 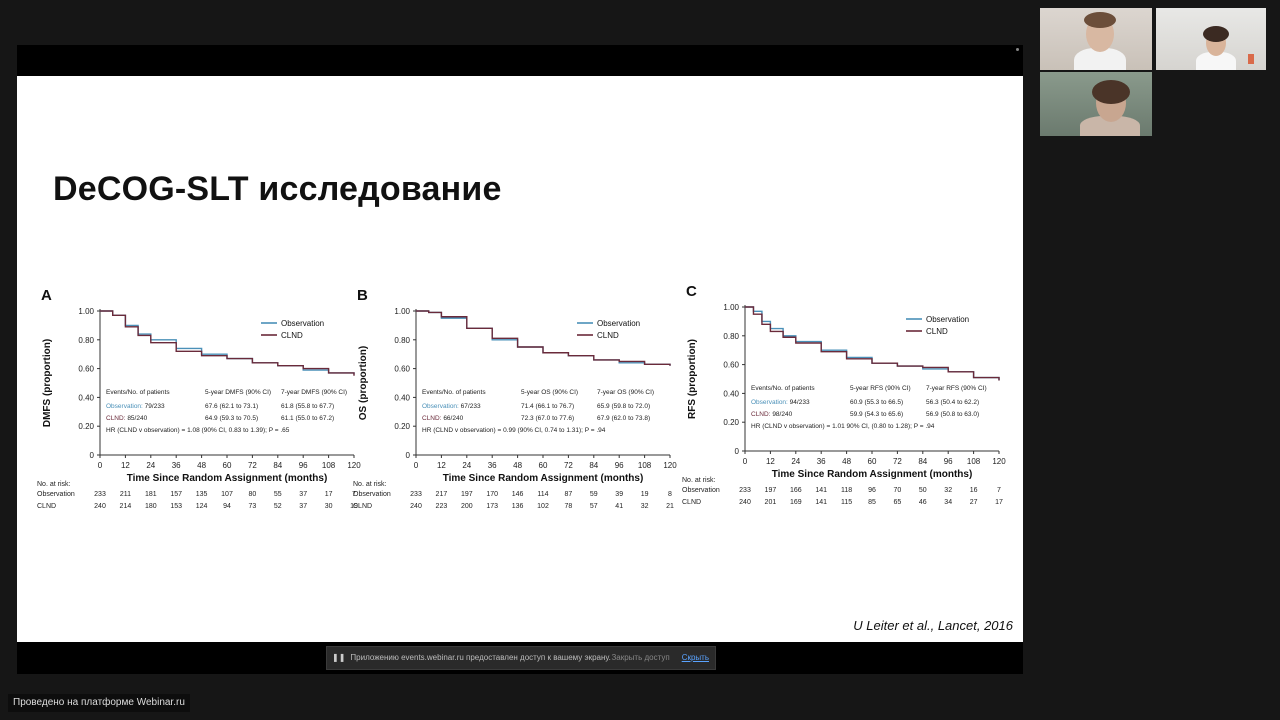 I want to click on table-5yr-value: 67.6 (62.1 to 73.1), so click(x=231, y=406).